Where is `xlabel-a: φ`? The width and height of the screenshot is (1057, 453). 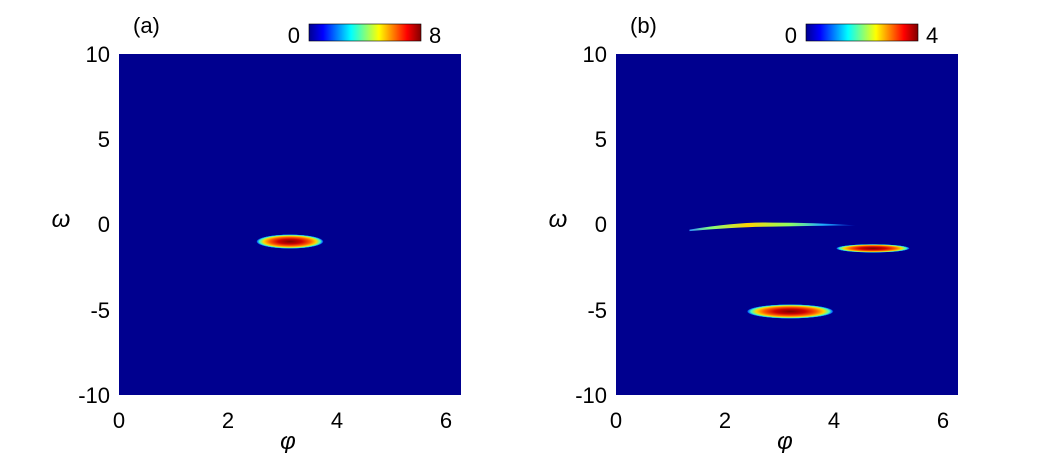
xlabel-a: φ is located at coordinates (288, 440).